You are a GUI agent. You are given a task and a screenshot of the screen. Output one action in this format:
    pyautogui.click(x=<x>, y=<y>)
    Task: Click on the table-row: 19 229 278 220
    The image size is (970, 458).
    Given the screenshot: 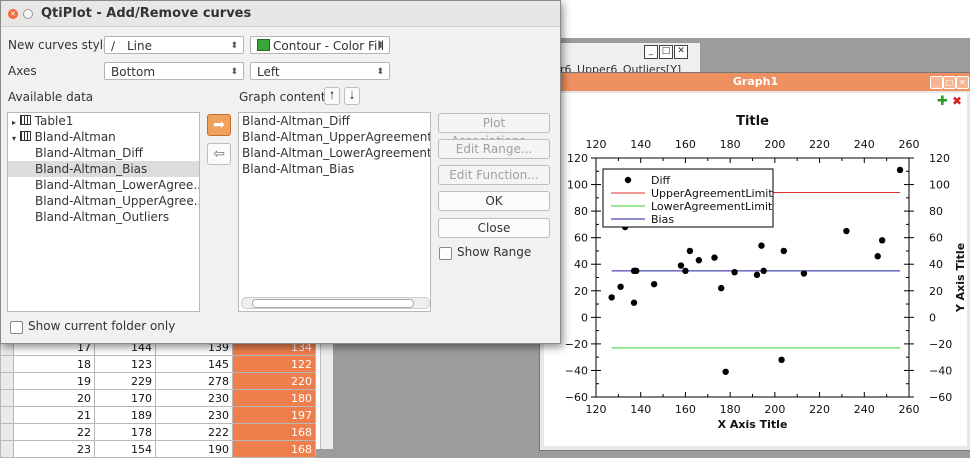 What is the action you would take?
    pyautogui.click(x=158, y=381)
    